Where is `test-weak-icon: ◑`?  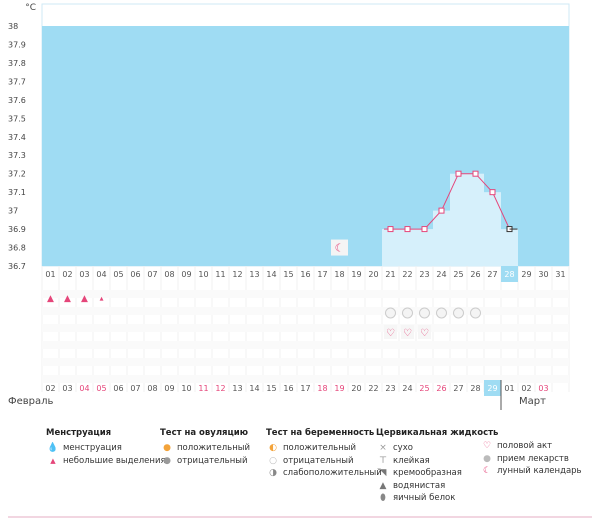
test-weak-icon: ◑ is located at coordinates (273, 473).